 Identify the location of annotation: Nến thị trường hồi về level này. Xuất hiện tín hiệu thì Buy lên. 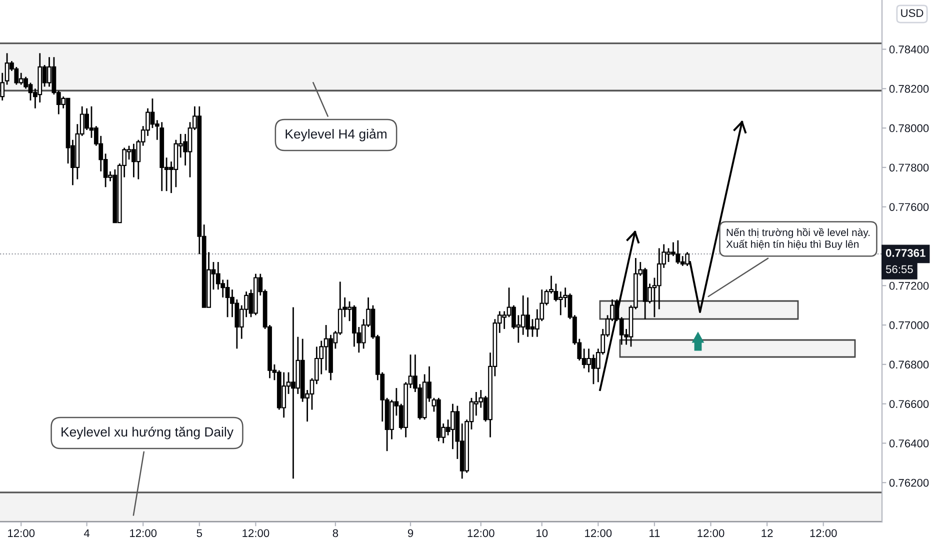
(798, 239).